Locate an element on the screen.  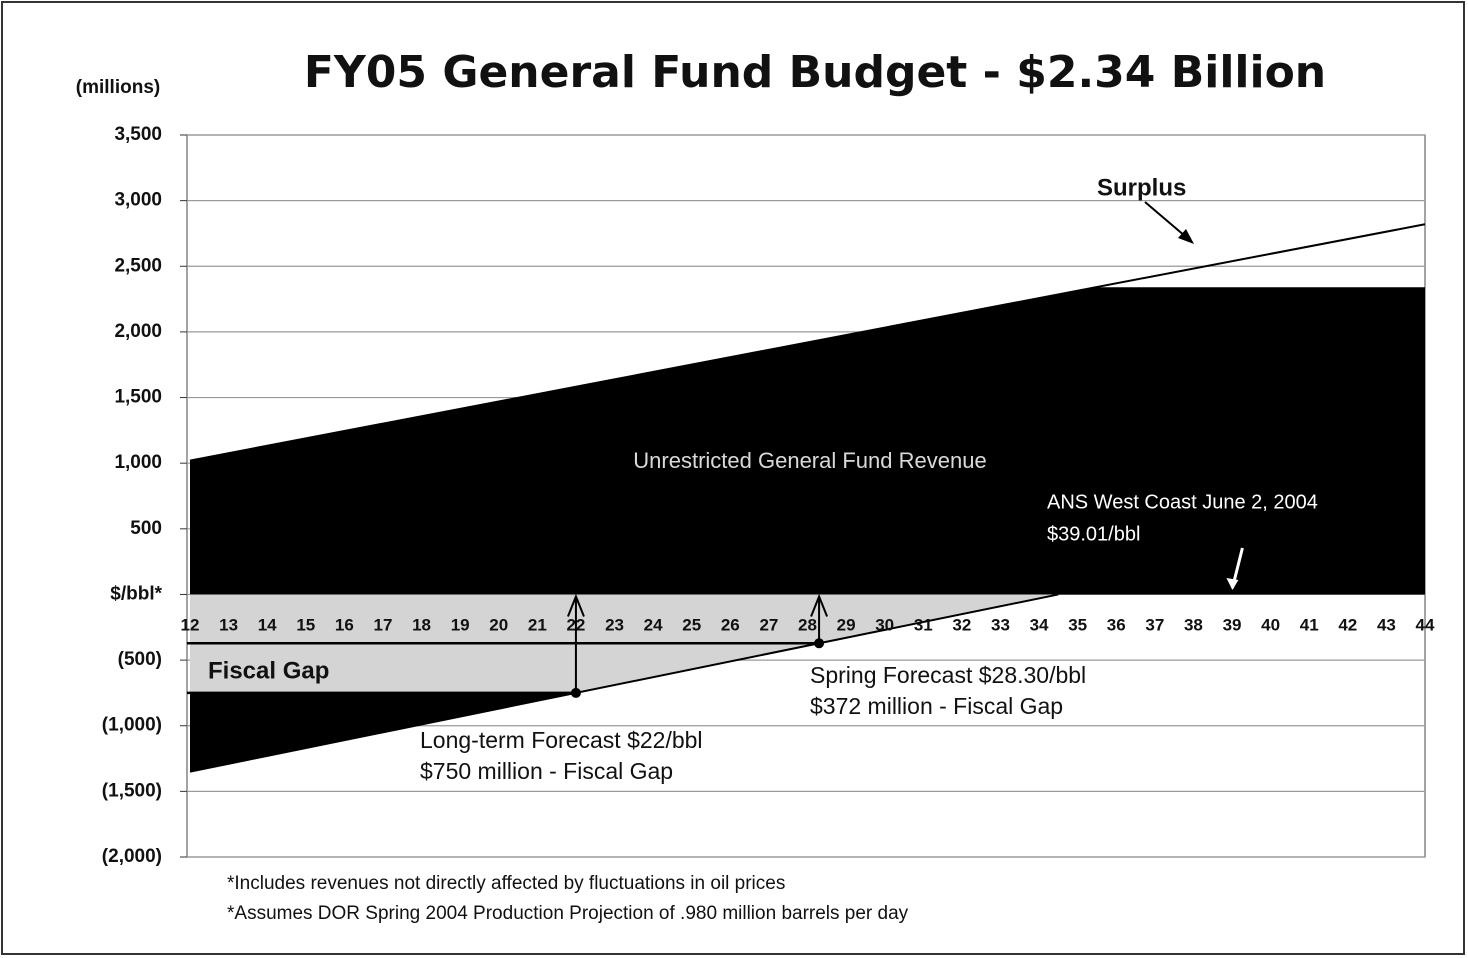
revenue-label: Unrestricted General Fund Revenue is located at coordinates (809, 460).